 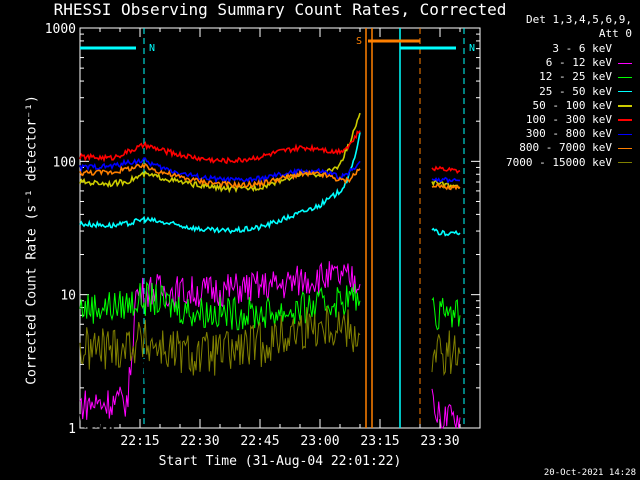 I want to click on x-tick-label: 23:30, so click(x=439, y=441).